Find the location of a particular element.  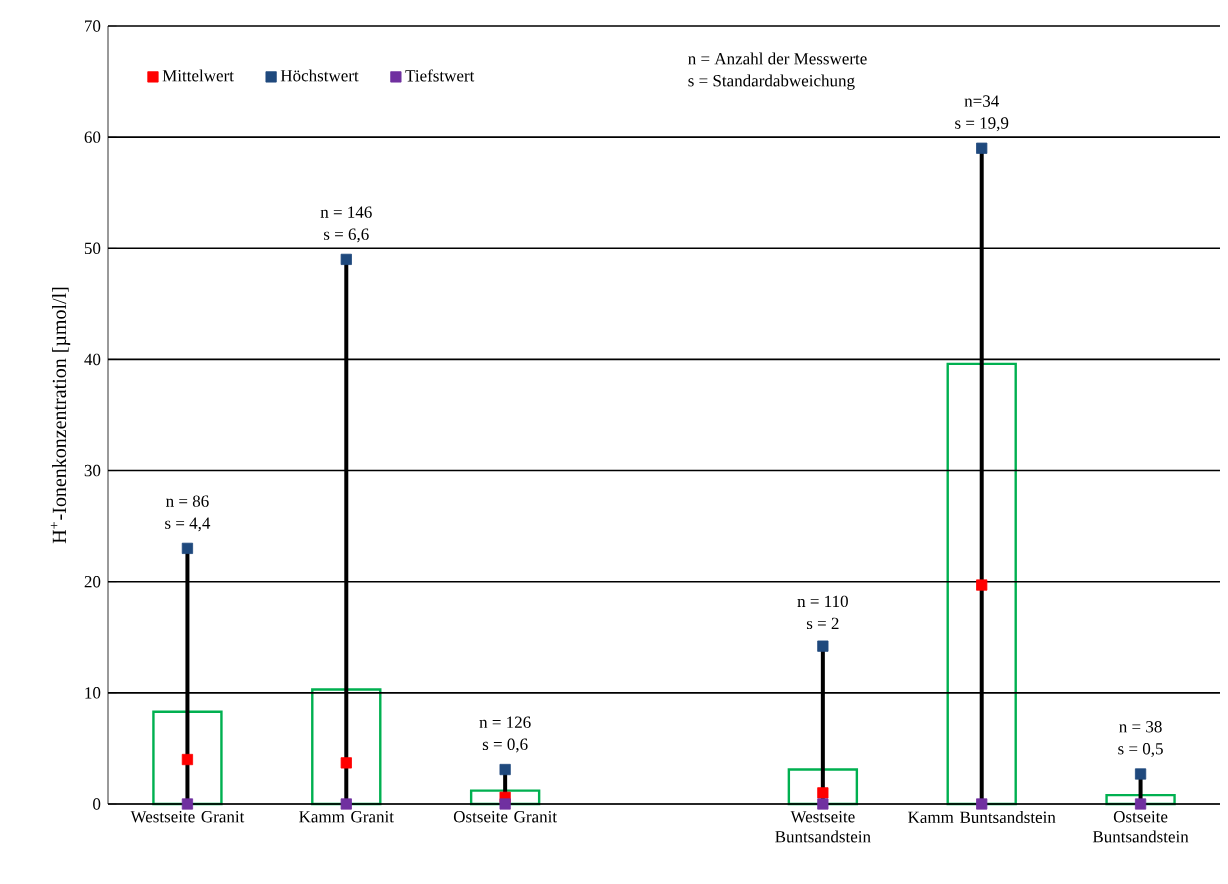

x-tick-label: Ostseite Granit is located at coordinates (505, 817).